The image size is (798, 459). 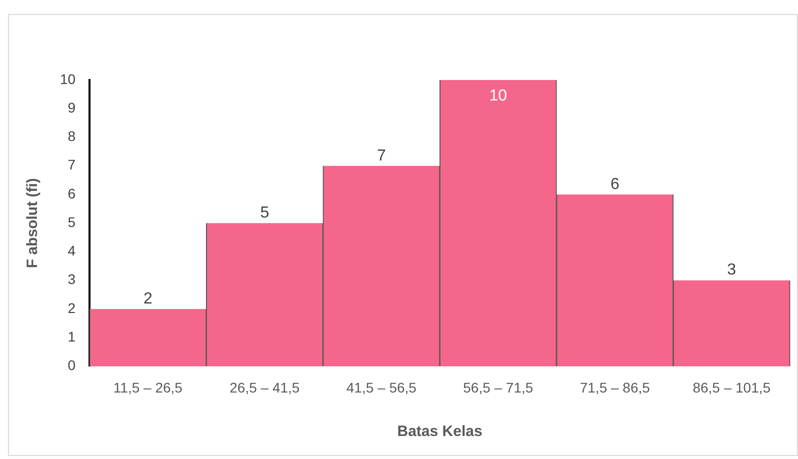 I want to click on data-label: 5, so click(x=265, y=213).